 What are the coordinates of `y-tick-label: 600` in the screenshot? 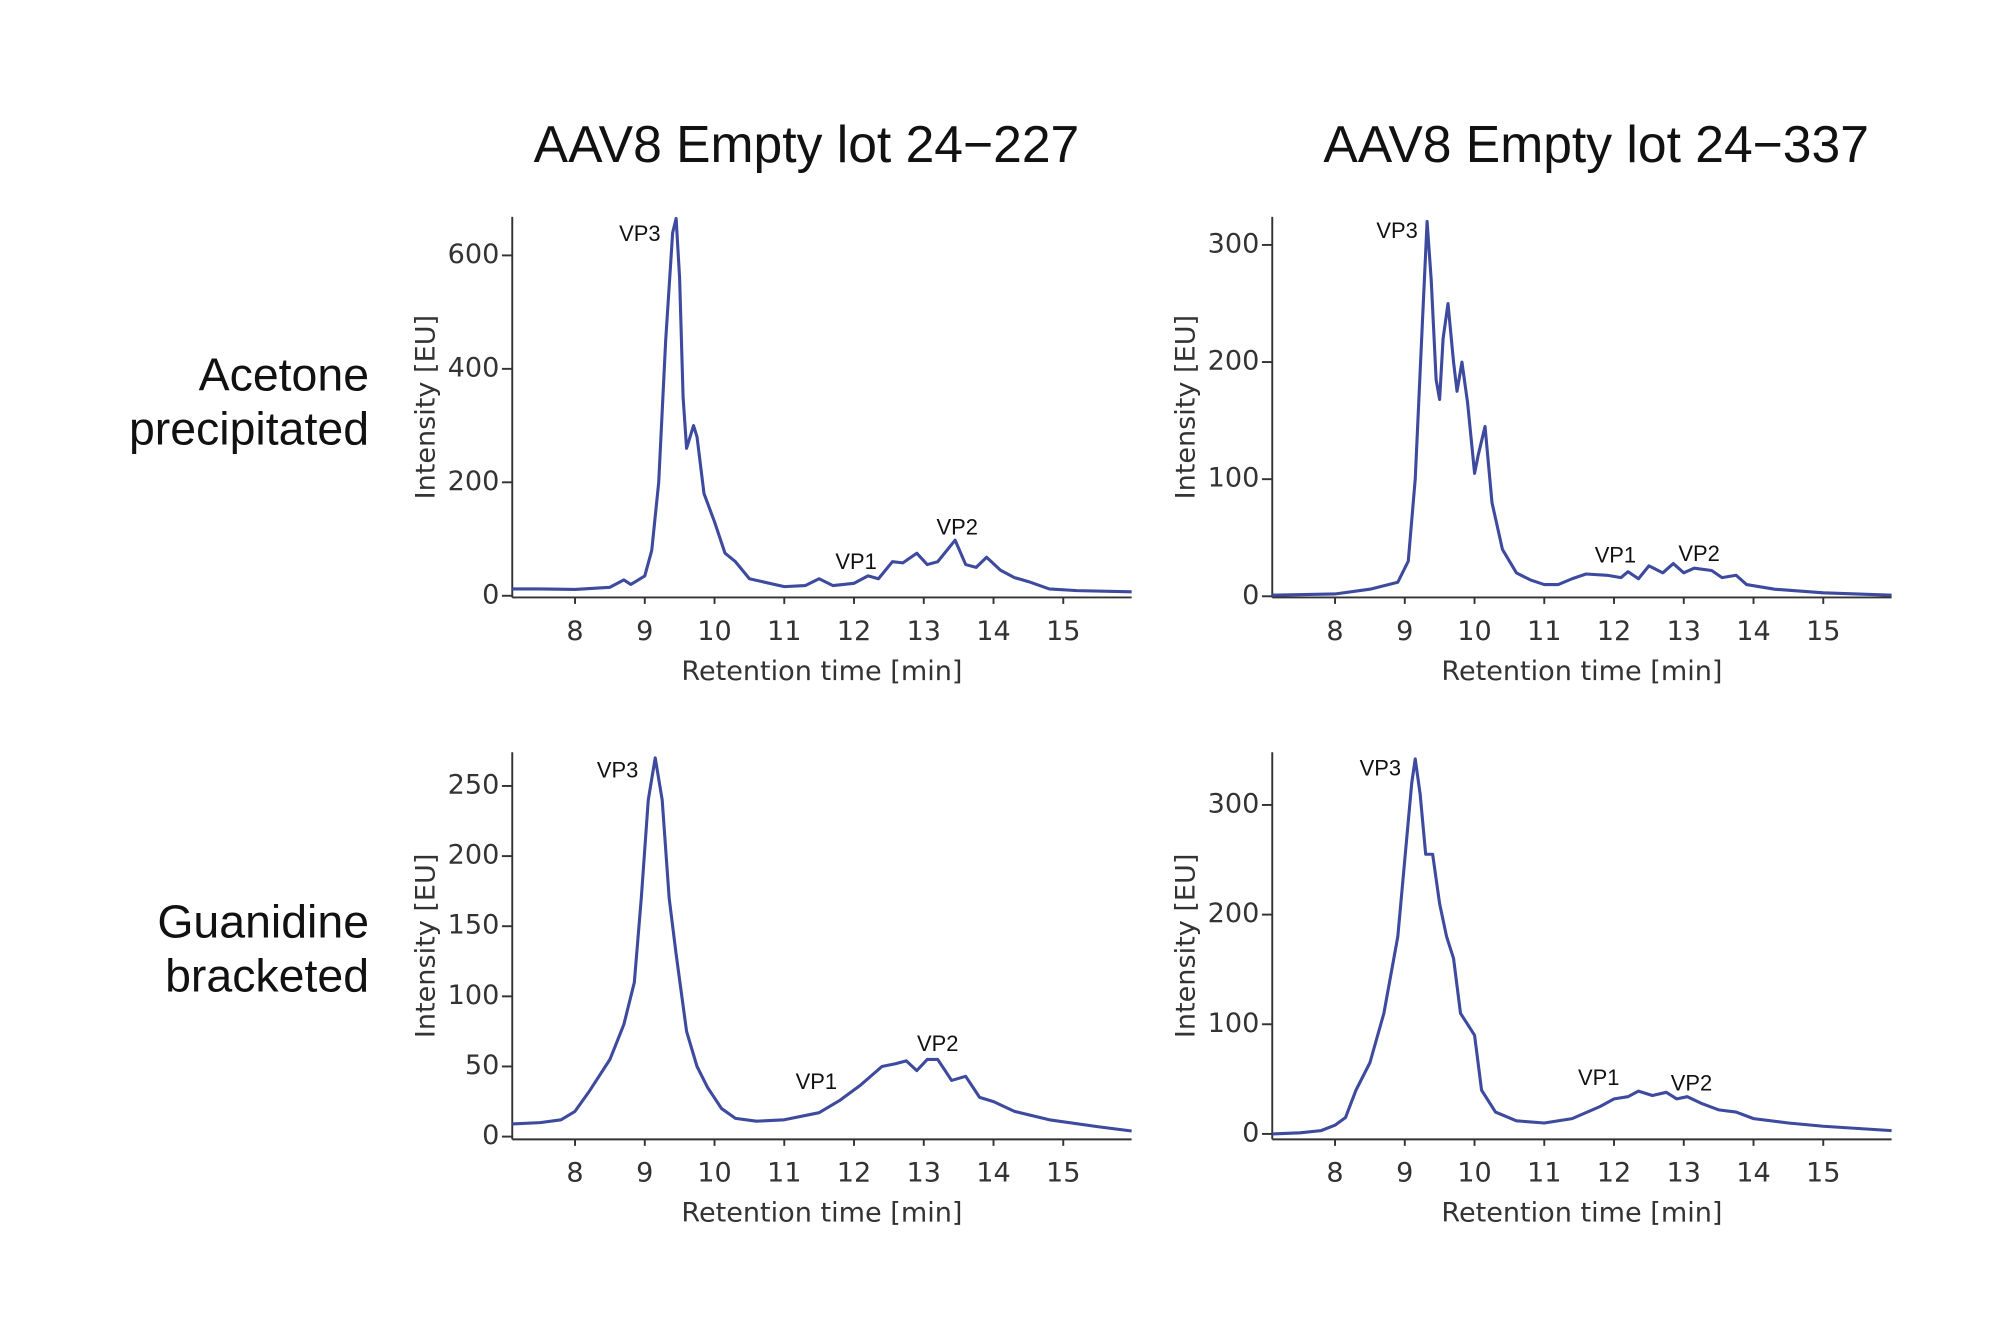 It's located at (474, 254).